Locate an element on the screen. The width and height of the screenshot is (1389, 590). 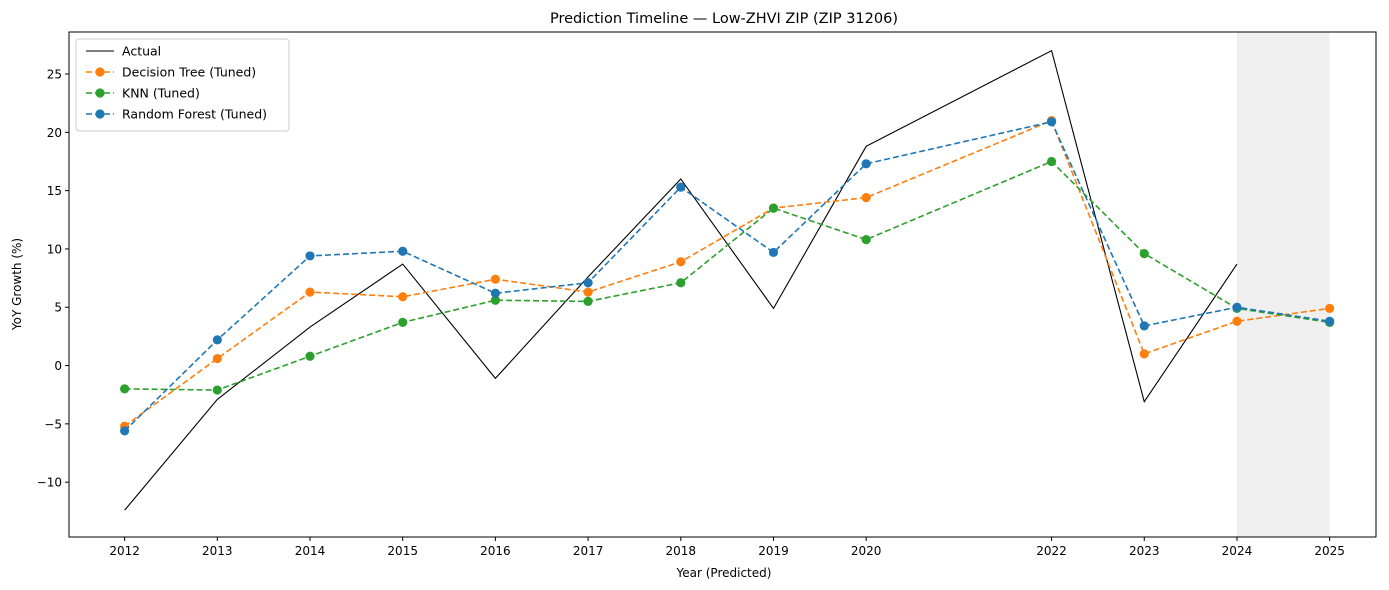
legend-marker-knn-tuned is located at coordinates (100, 93).